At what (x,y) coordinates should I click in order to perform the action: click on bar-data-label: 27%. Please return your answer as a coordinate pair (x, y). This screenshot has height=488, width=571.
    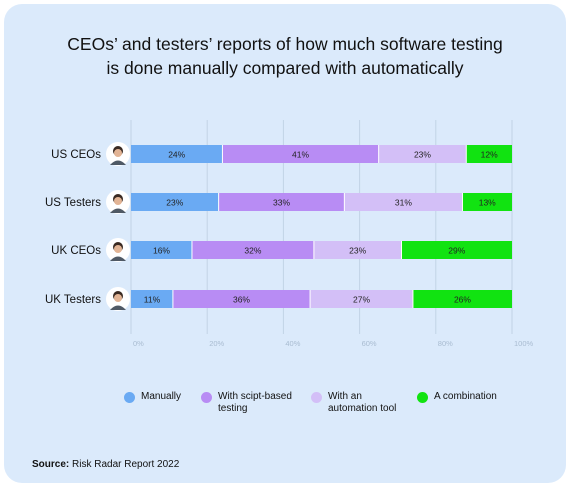
    Looking at the image, I should click on (361, 300).